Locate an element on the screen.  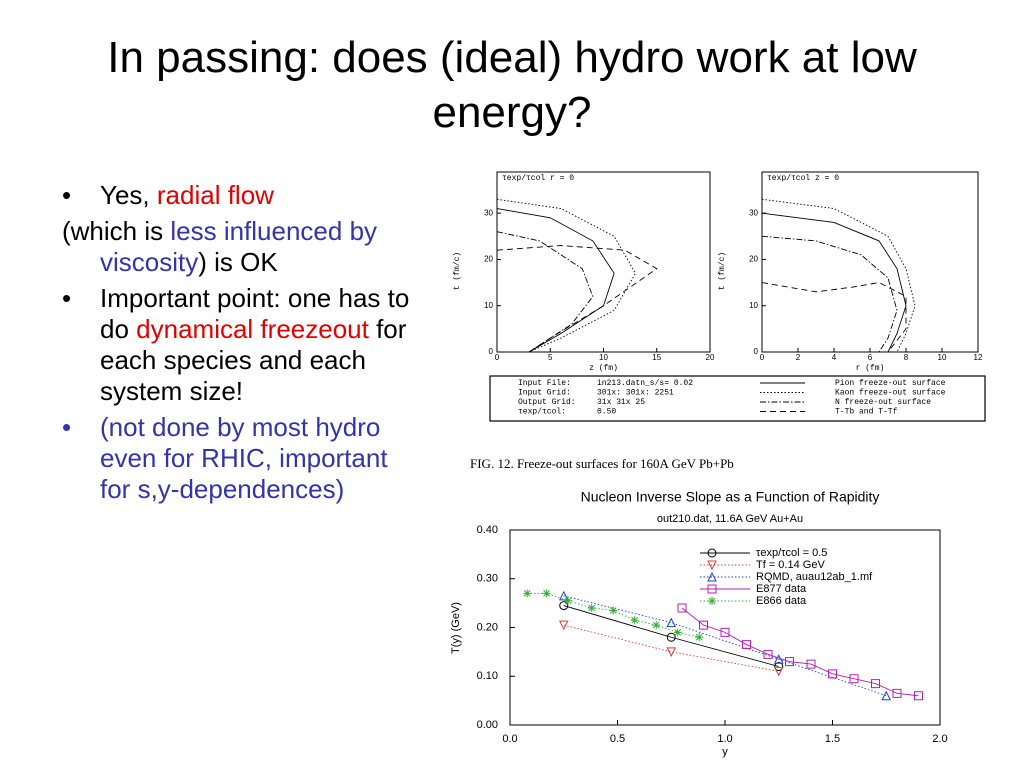
x-tick-label: 4 is located at coordinates (834, 357).